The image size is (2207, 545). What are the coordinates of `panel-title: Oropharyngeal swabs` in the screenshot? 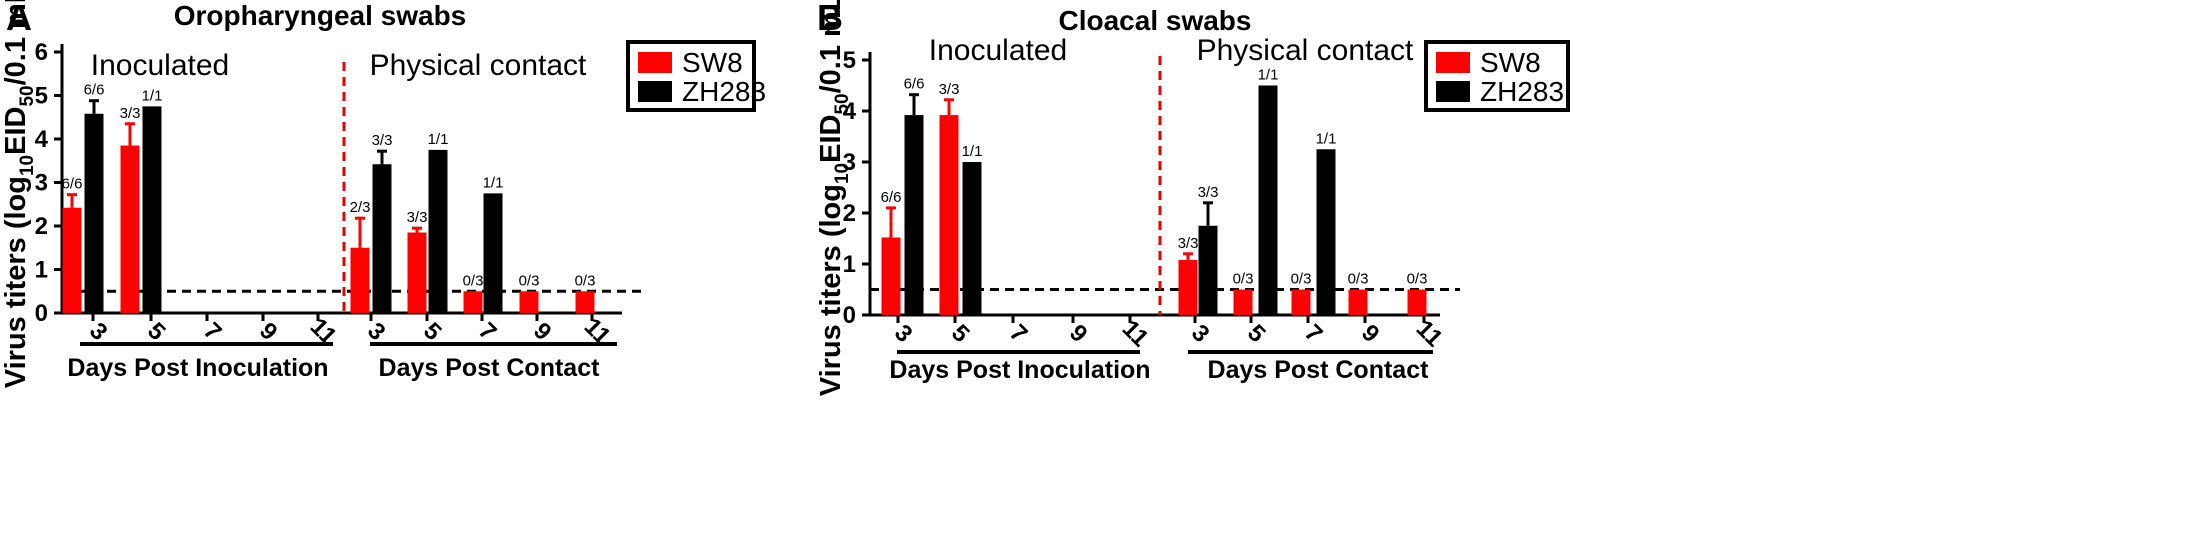 It's located at (320, 15).